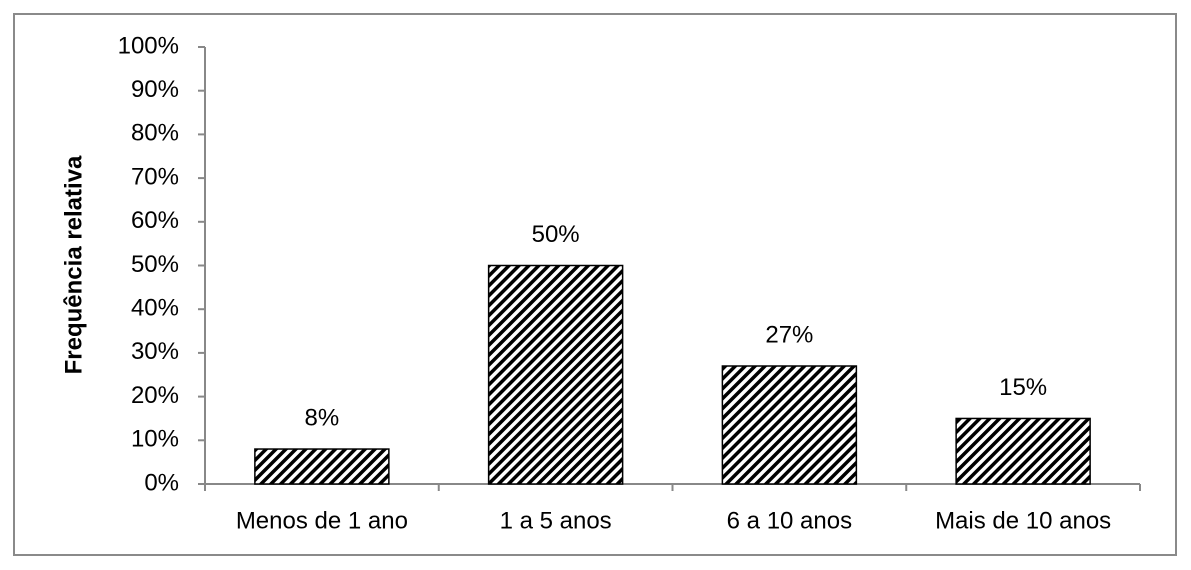 The height and width of the screenshot is (570, 1191). What do you see at coordinates (161, 482) in the screenshot?
I see `y-tick-label: 0%` at bounding box center [161, 482].